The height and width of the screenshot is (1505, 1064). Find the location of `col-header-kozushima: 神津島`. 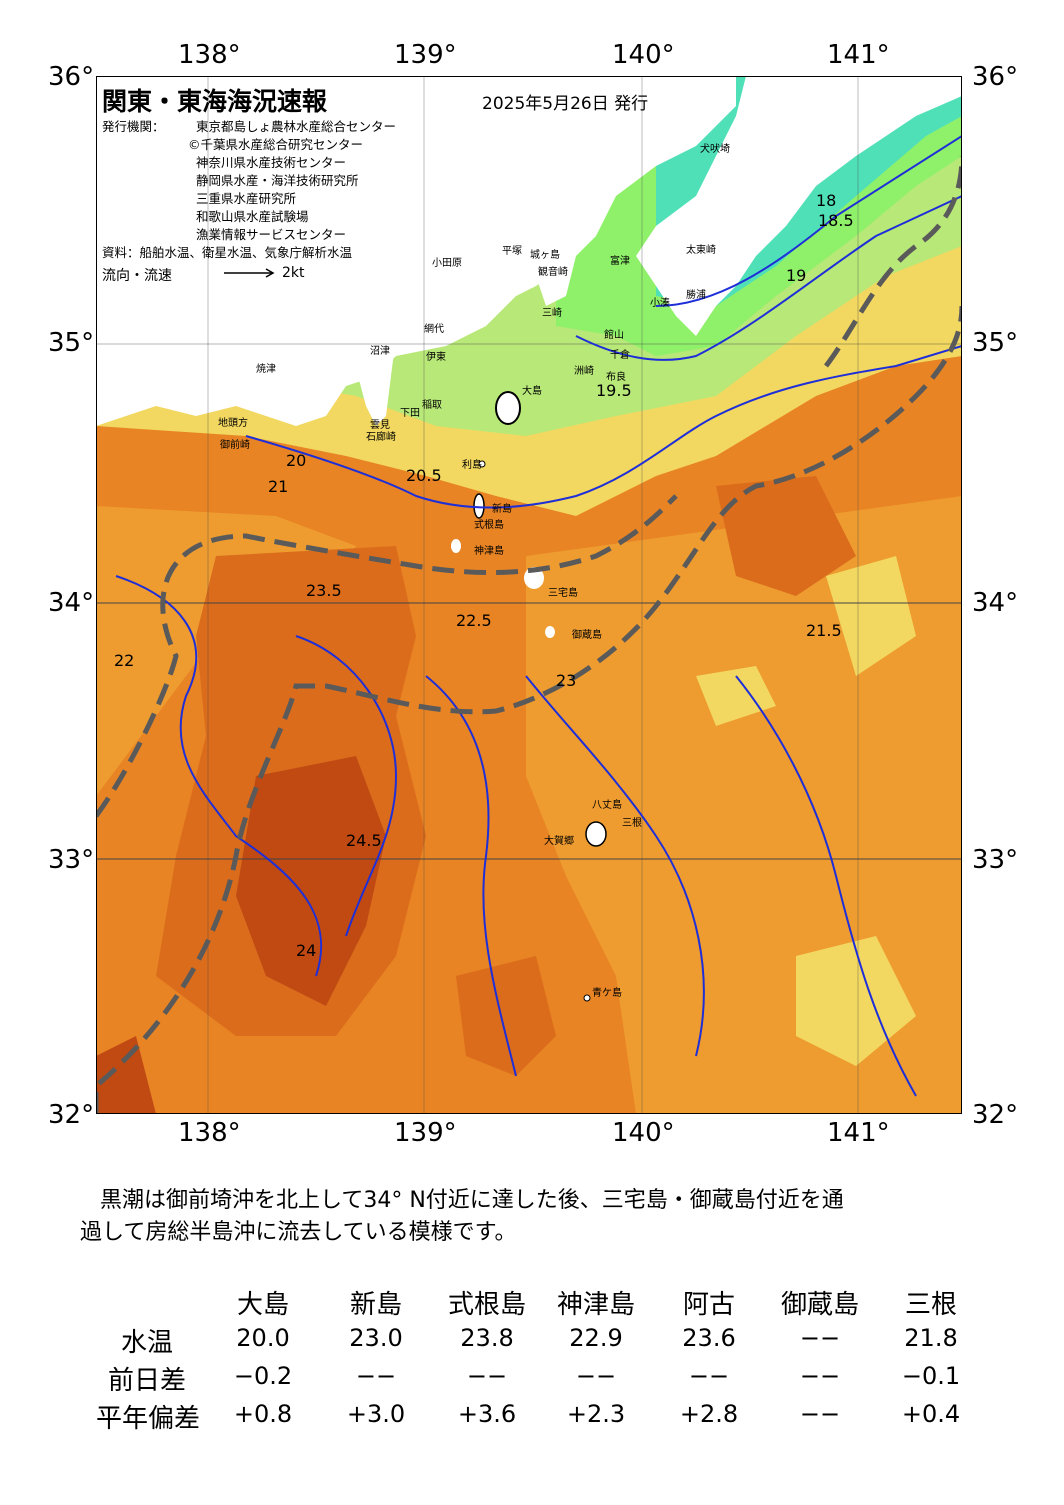

col-header-kozushima: 神津島 is located at coordinates (595, 1305).